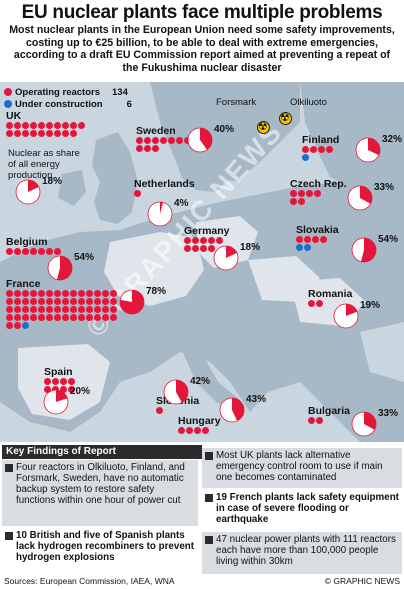 The image size is (404, 589). I want to click on country-france: France, so click(62, 303).